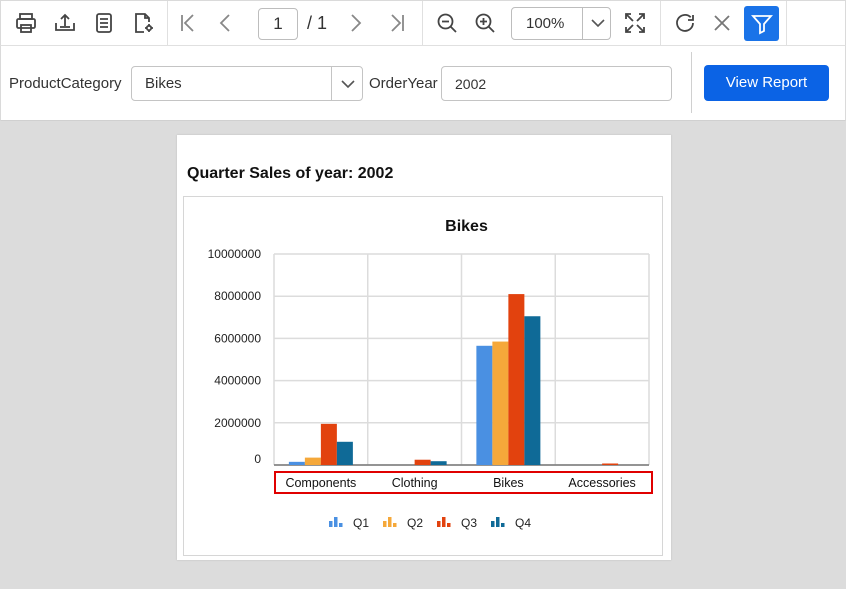 The height and width of the screenshot is (589, 846). Describe the element at coordinates (635, 23) in the screenshot. I see `fit-page-icon` at that location.